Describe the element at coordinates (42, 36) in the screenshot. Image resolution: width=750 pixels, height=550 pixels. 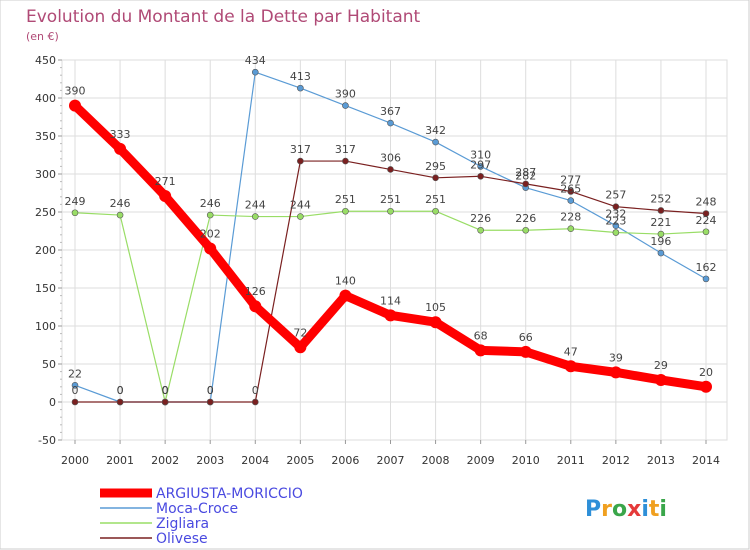
I see `chart-subtitle: (en €)` at that location.